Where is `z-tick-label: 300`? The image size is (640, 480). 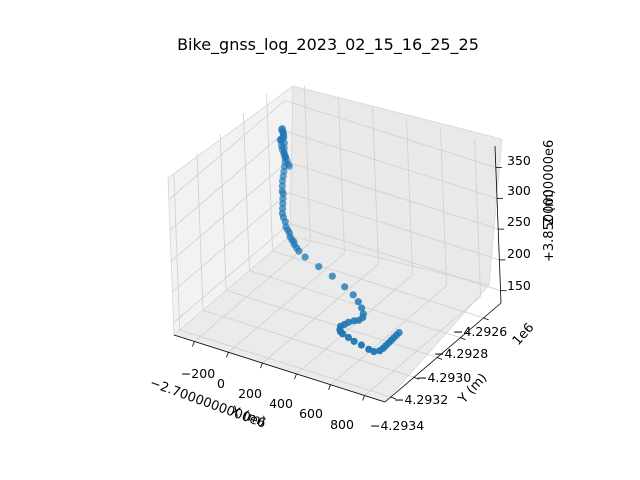
z-tick-label: 300 is located at coordinates (519, 190).